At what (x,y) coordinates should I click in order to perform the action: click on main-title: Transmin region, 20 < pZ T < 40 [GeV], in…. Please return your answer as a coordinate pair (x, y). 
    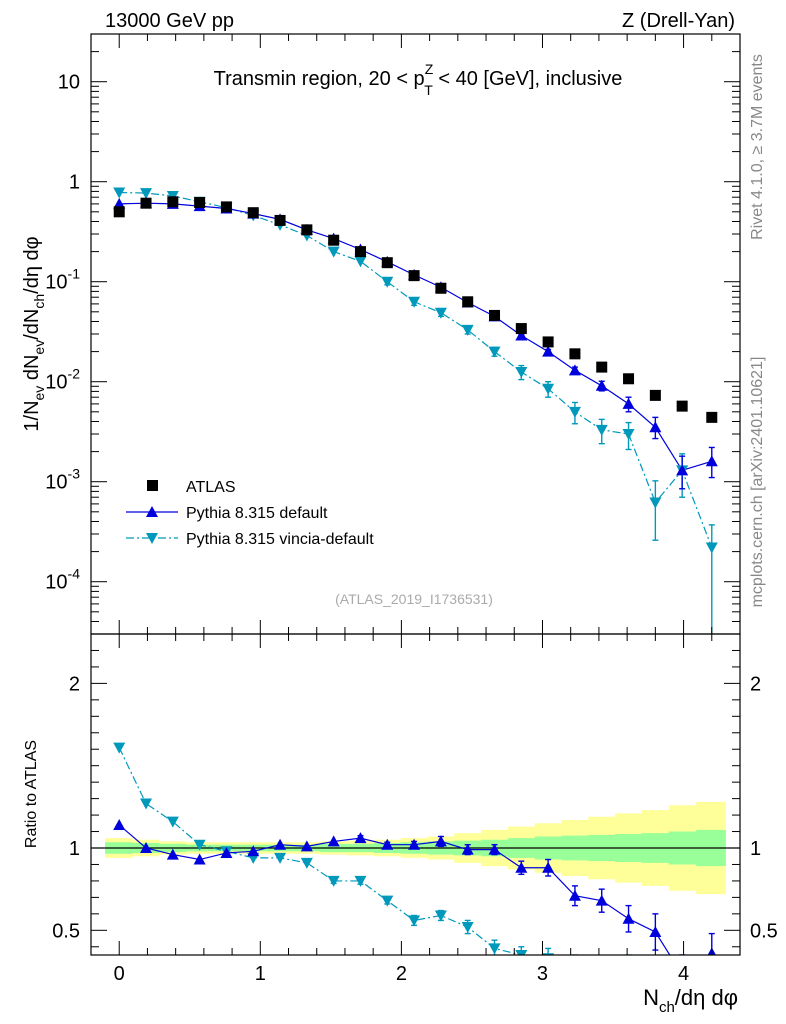
    Looking at the image, I should click on (418, 79).